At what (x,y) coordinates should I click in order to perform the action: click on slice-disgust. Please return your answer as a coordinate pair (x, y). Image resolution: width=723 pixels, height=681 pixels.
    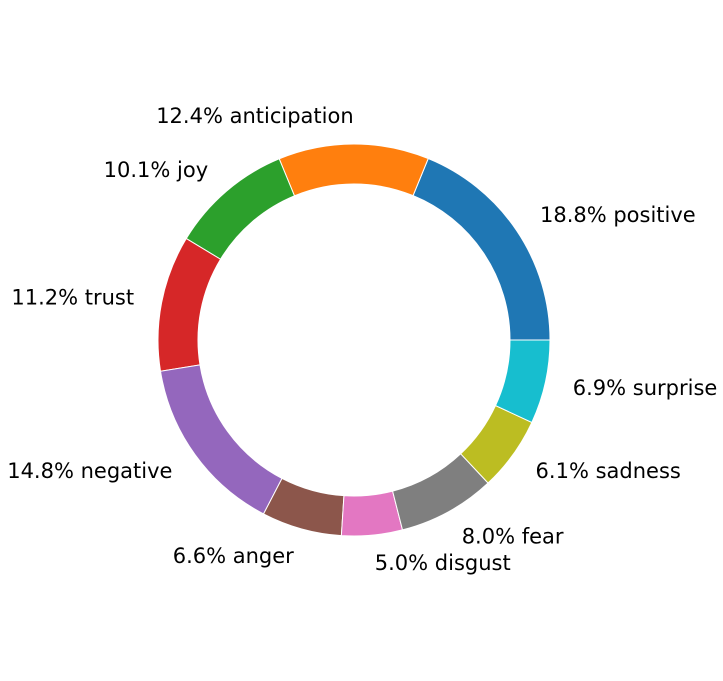
    Looking at the image, I should click on (372, 513).